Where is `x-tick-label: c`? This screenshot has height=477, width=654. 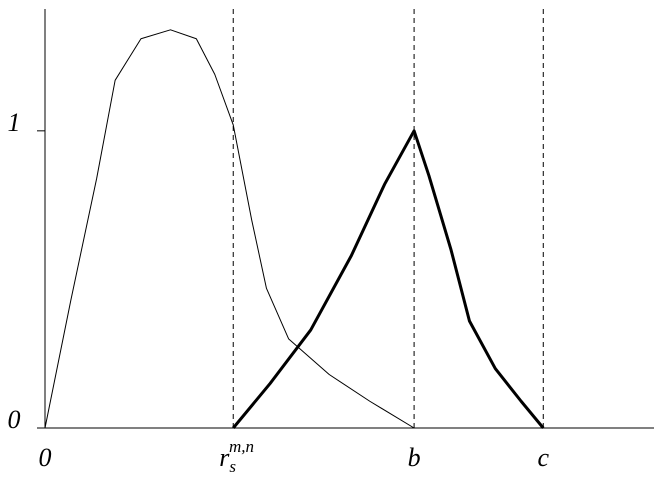 x-tick-label: c is located at coordinates (543, 457).